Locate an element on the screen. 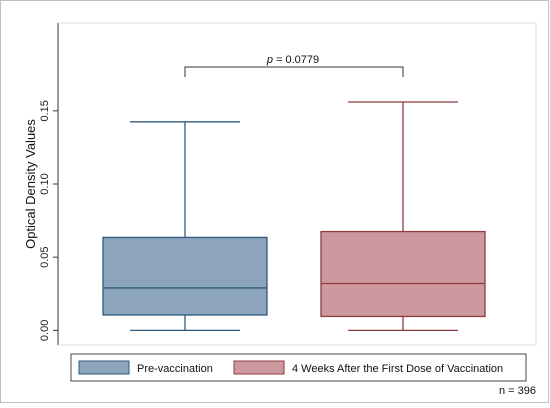 The width and height of the screenshot is (550, 408). y-axis-ticks: 0.00 0.05 0.10 0.15 is located at coordinates (48, 220).